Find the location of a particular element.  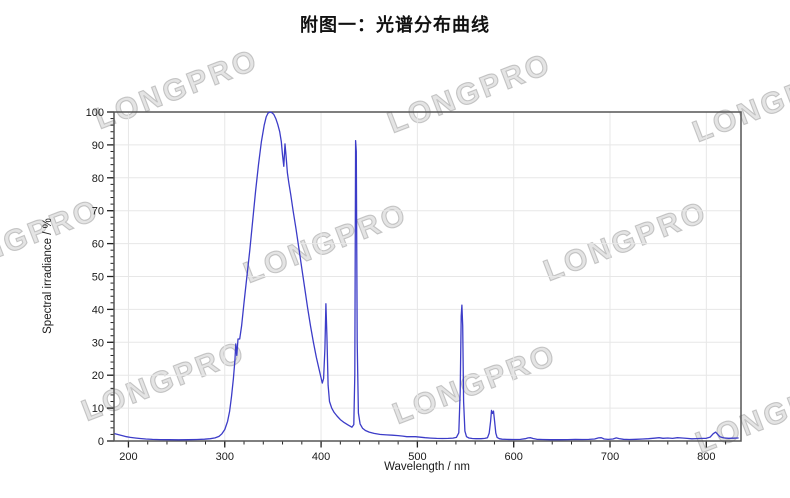

x-axis-label: Wavelength / nm is located at coordinates (427, 467).